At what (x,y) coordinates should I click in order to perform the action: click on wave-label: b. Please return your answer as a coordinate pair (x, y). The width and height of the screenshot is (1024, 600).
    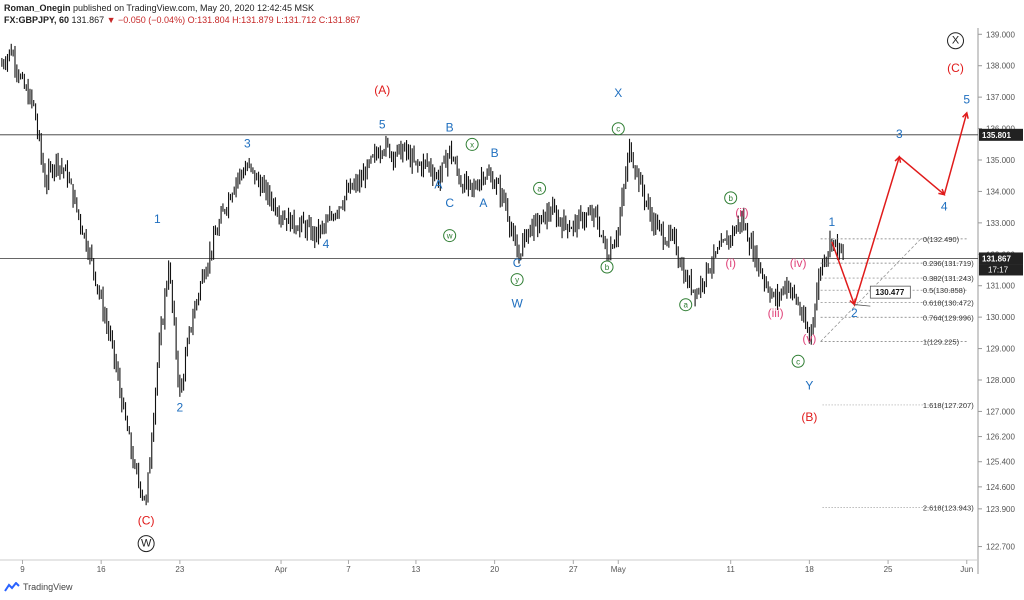
    Looking at the image, I should click on (730, 198).